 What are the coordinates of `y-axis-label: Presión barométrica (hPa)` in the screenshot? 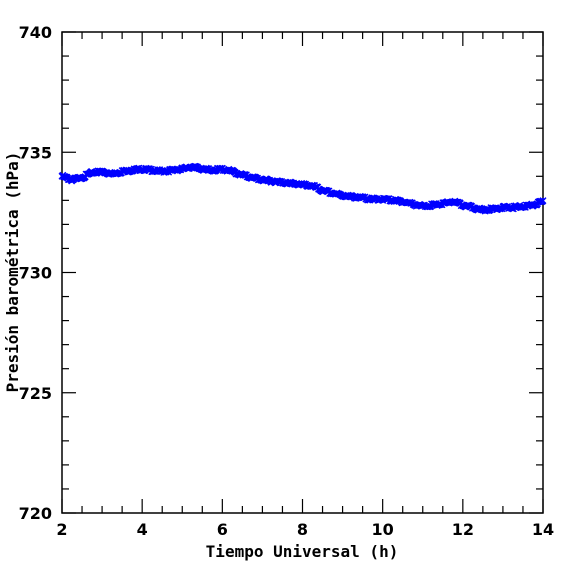 It's located at (12, 272).